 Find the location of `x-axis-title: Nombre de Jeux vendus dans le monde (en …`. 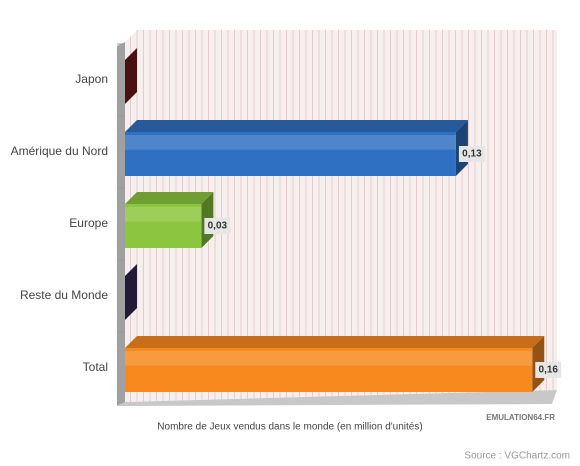

x-axis-title: Nombre de Jeux vendus dans le monde (en … is located at coordinates (289, 427).